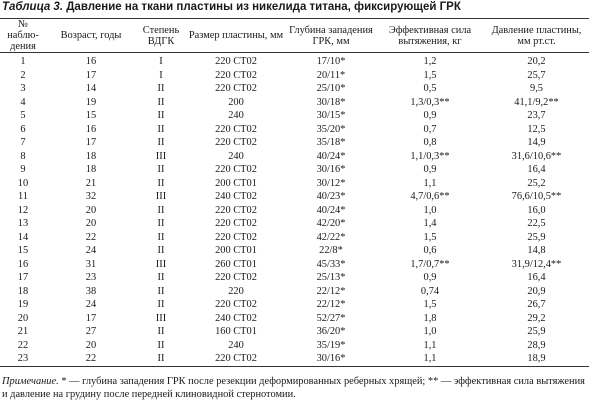 This screenshot has width=589, height=401. What do you see at coordinates (331, 237) in the screenshot?
I see `table-cell: 42/22*` at bounding box center [331, 237].